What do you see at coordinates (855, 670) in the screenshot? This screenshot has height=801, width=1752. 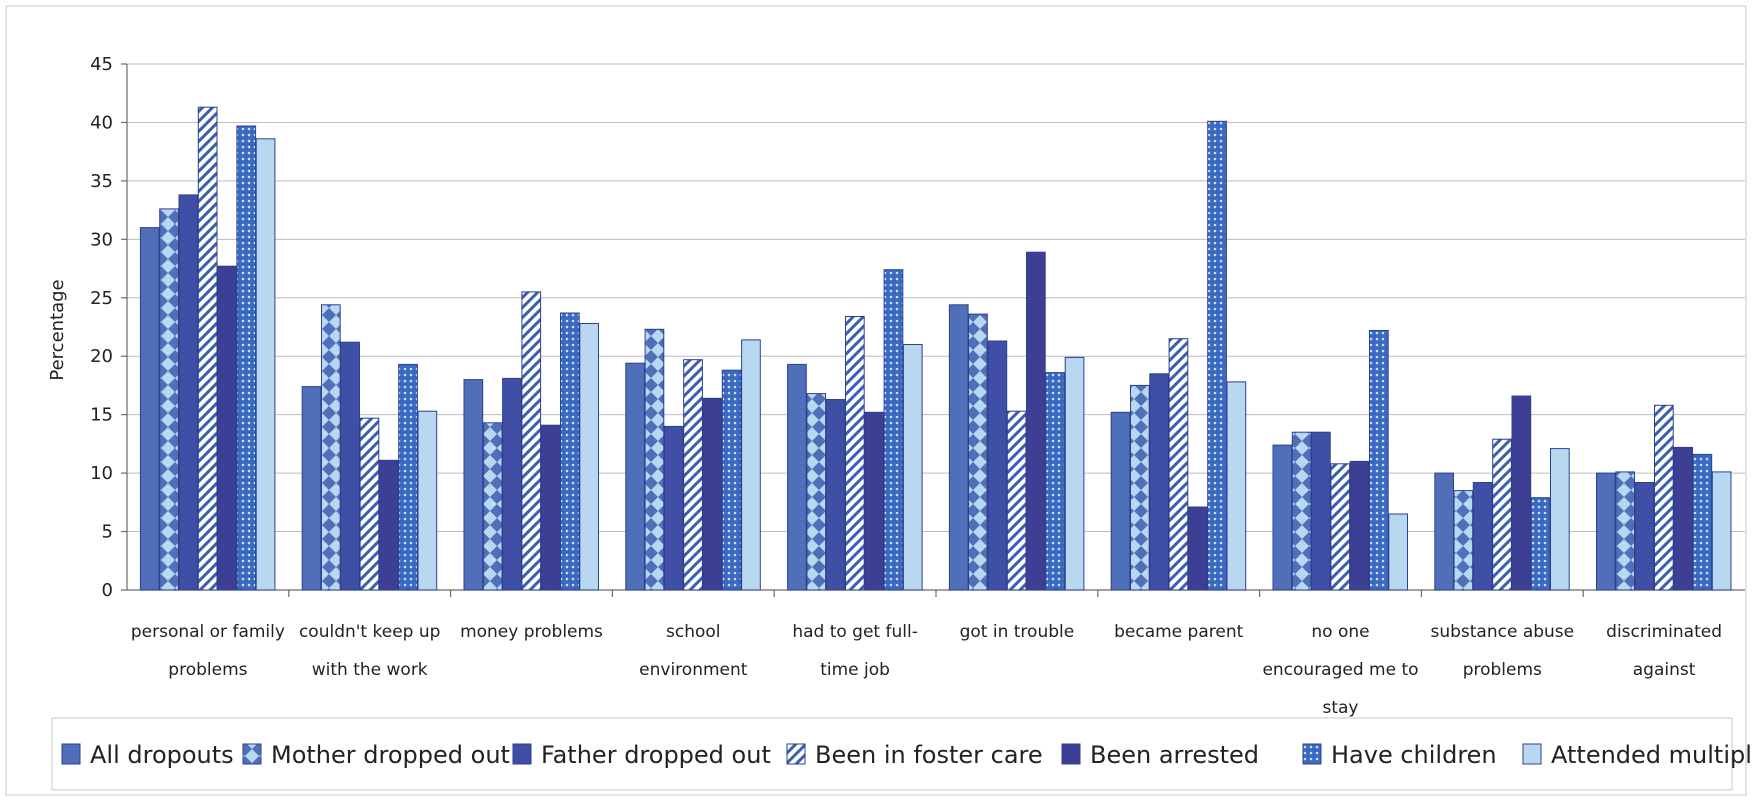 I see `x-tick-label: time job` at bounding box center [855, 670].